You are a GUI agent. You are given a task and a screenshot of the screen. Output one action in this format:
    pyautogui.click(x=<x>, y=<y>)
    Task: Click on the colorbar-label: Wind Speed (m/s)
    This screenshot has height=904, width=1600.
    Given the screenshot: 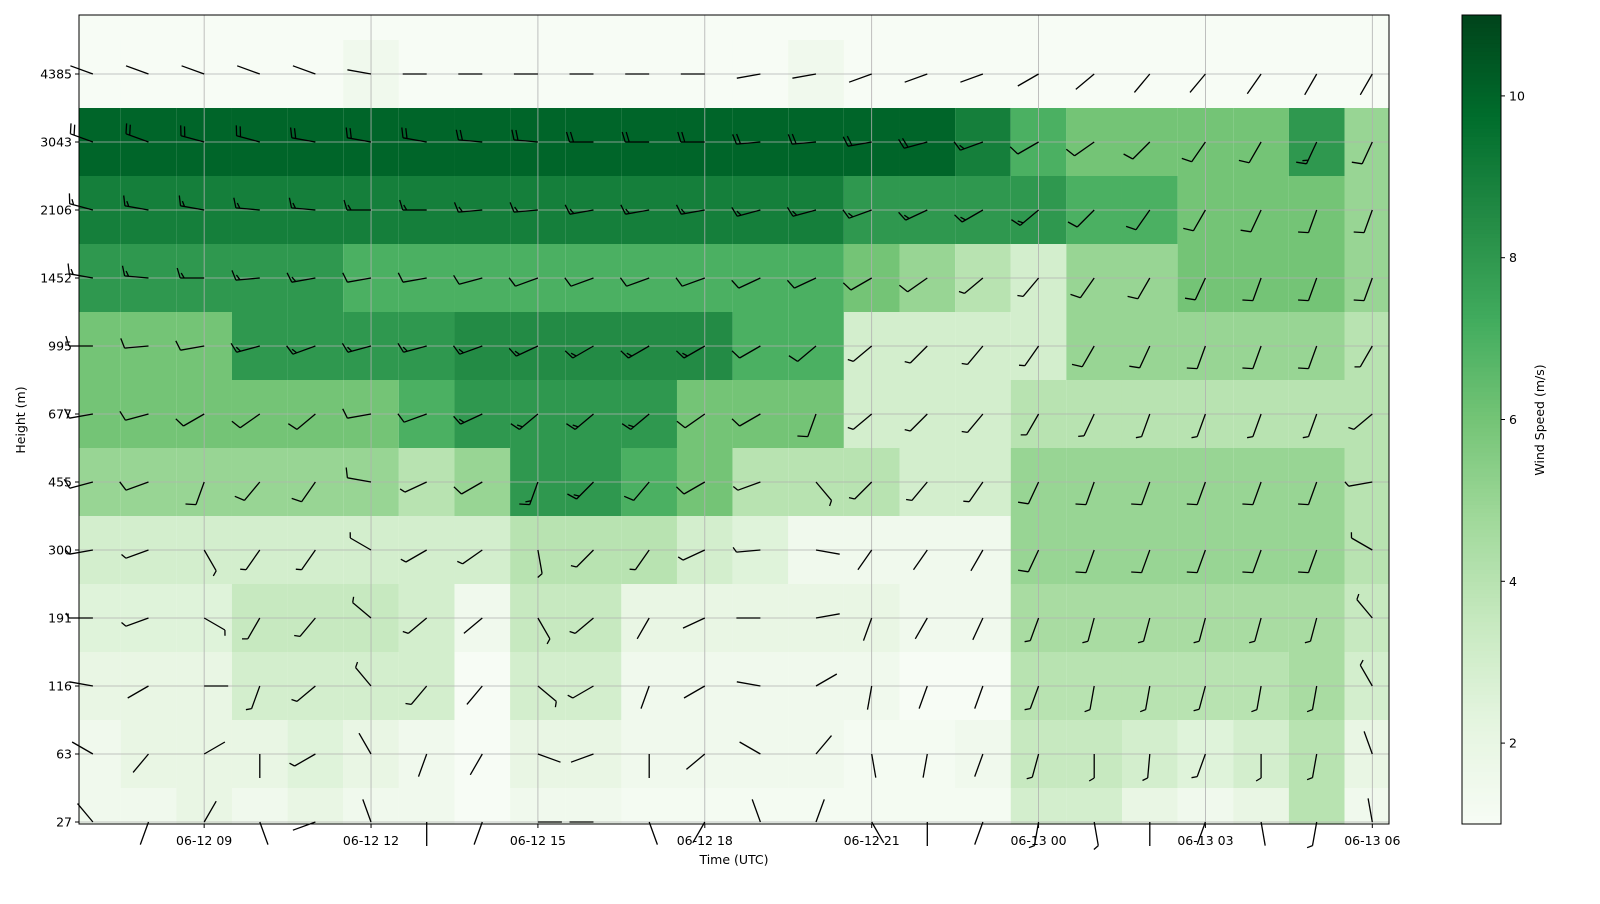 What is the action you would take?
    pyautogui.click(x=1539, y=419)
    